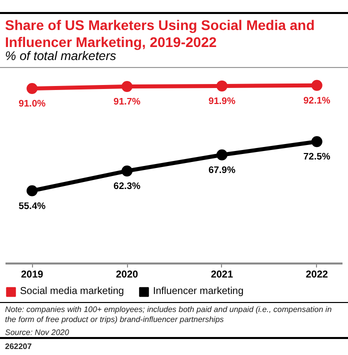 This screenshot has height=355, width=348. Describe the element at coordinates (222, 275) in the screenshot. I see `x-tick-label: 2021` at that location.